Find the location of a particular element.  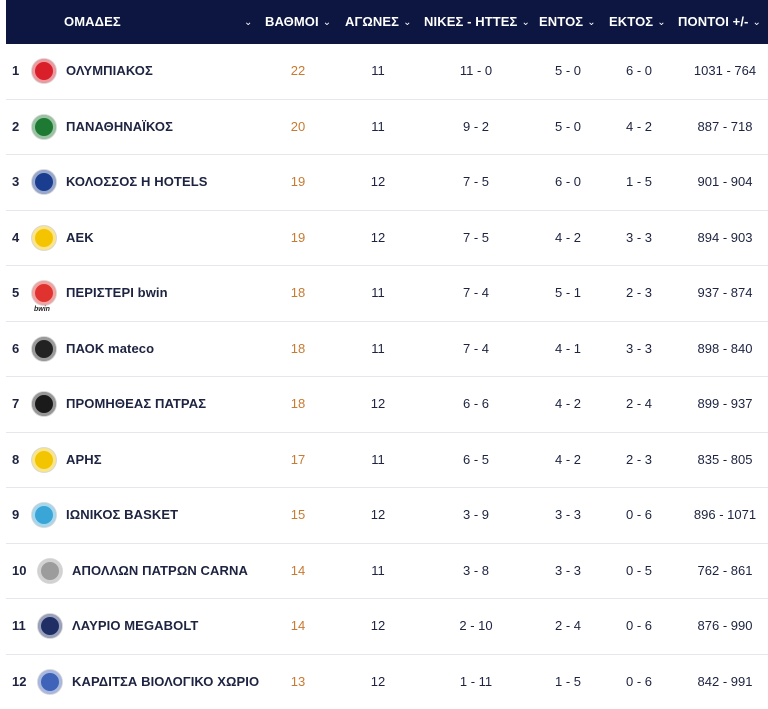

logo-sub-label: bwin is located at coordinates (42, 309).